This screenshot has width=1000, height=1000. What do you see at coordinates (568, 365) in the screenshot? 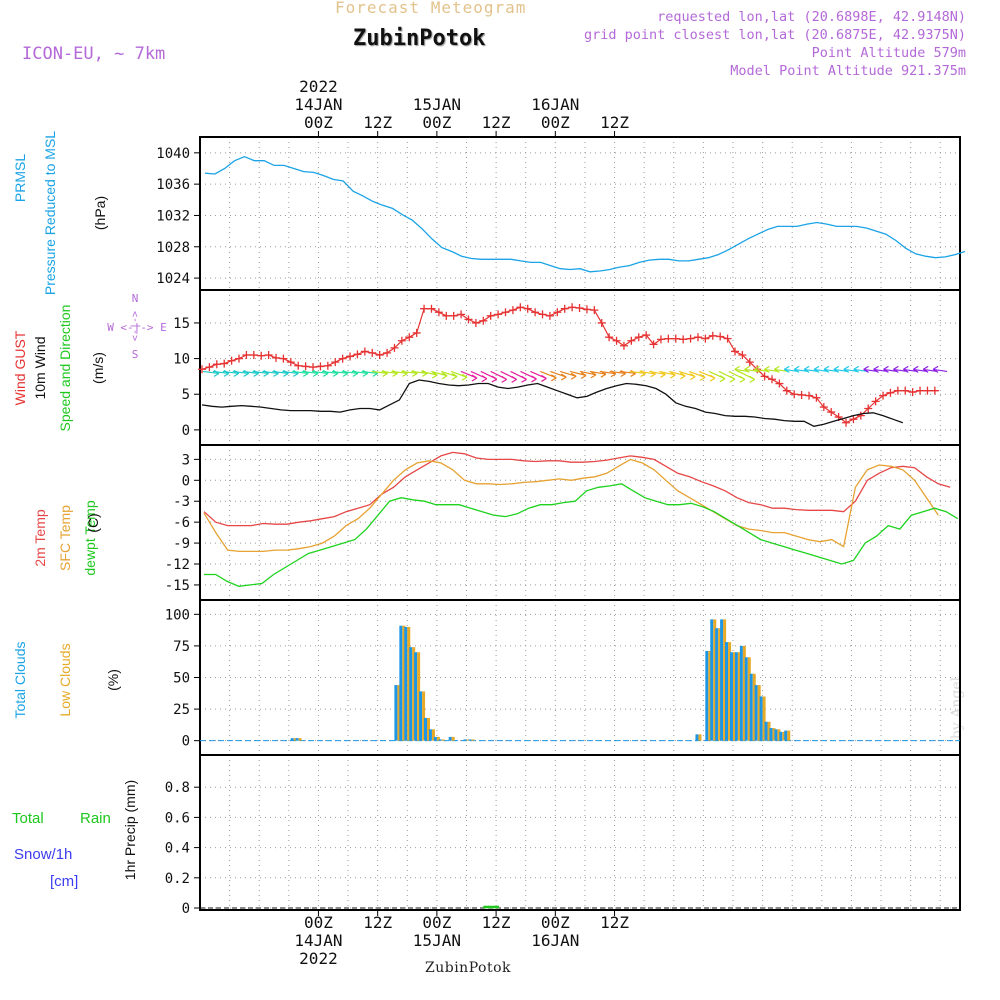
I see `gust-line` at bounding box center [568, 365].